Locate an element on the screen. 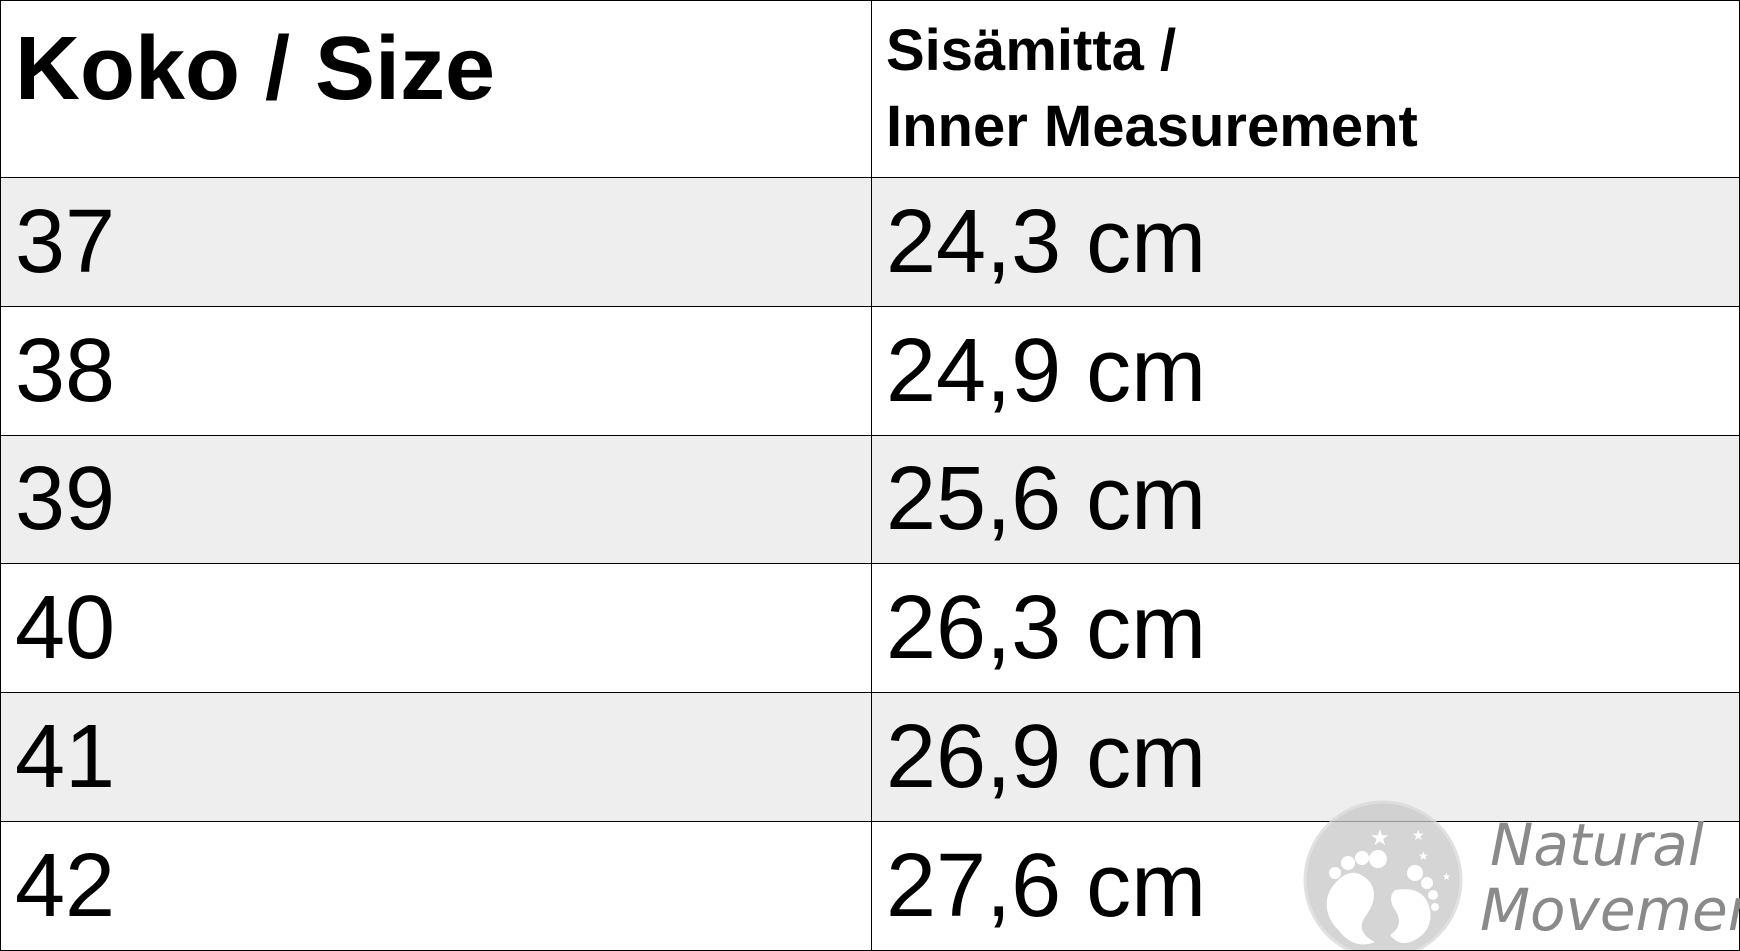 The image size is (1740, 951). table-row: 39 25,6 cm is located at coordinates (870, 499).